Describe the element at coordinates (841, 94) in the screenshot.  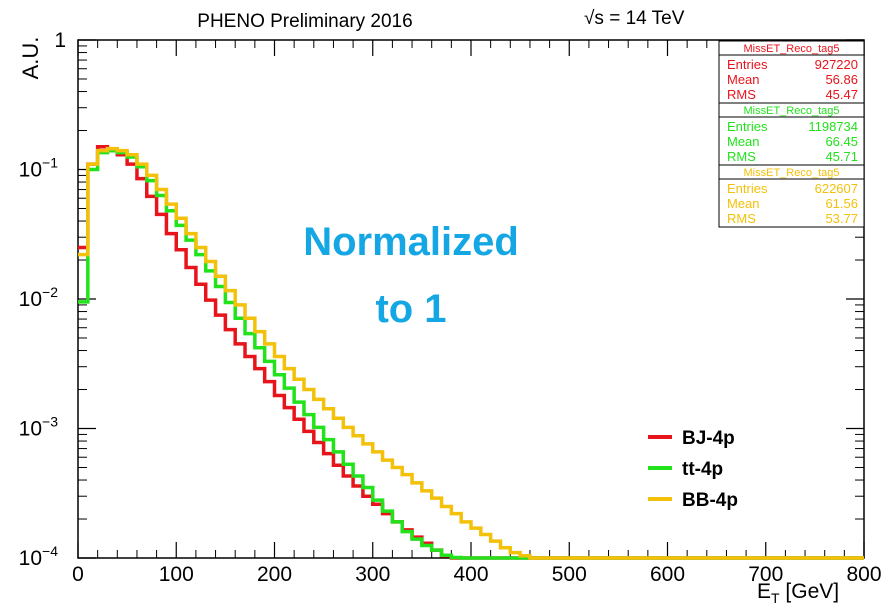
I see `stat-value: 45.47` at that location.